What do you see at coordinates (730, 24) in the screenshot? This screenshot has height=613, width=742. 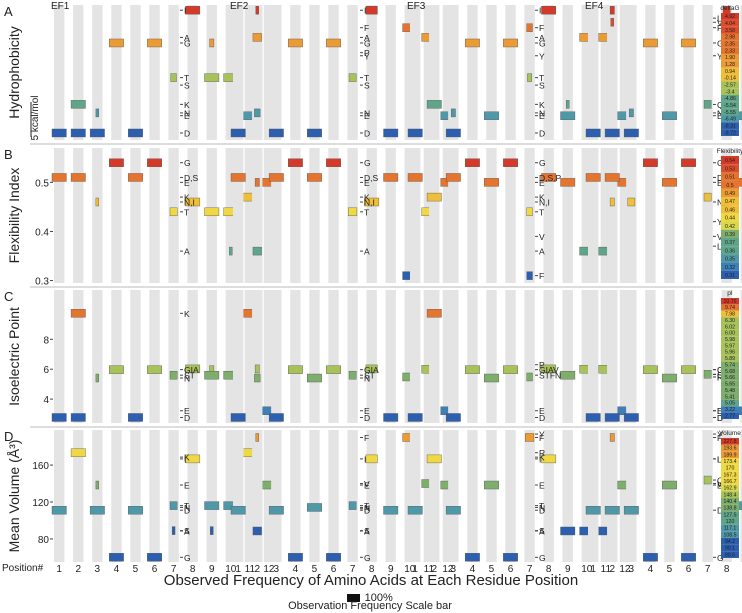 I see `legend-value: 4.04` at bounding box center [730, 24].